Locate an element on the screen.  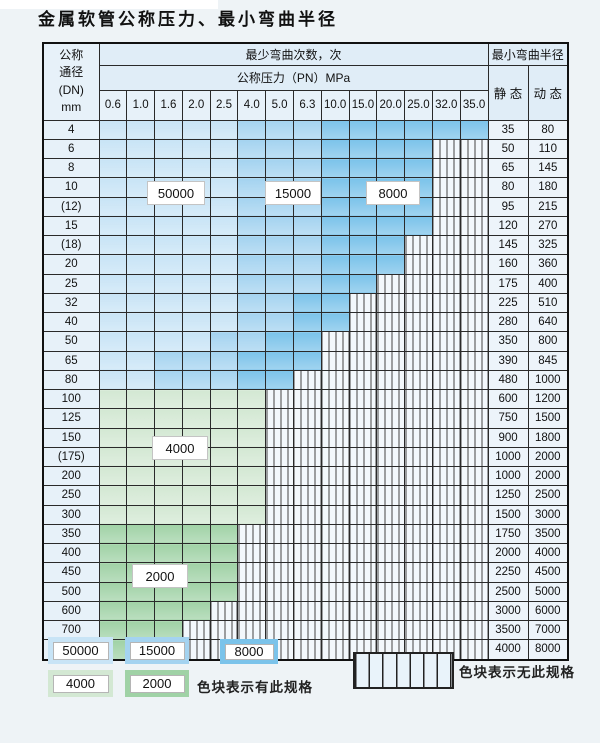
scan-artifact-strip is located at coordinates (109, 4).